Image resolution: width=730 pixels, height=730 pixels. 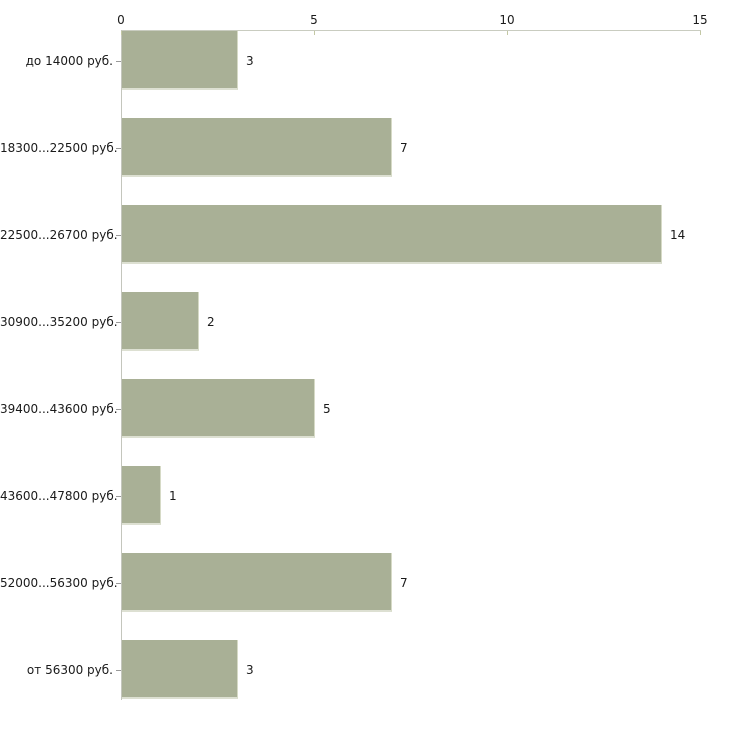 What do you see at coordinates (69, 61) in the screenshot?
I see `category-label: до 14000 руб.` at bounding box center [69, 61].